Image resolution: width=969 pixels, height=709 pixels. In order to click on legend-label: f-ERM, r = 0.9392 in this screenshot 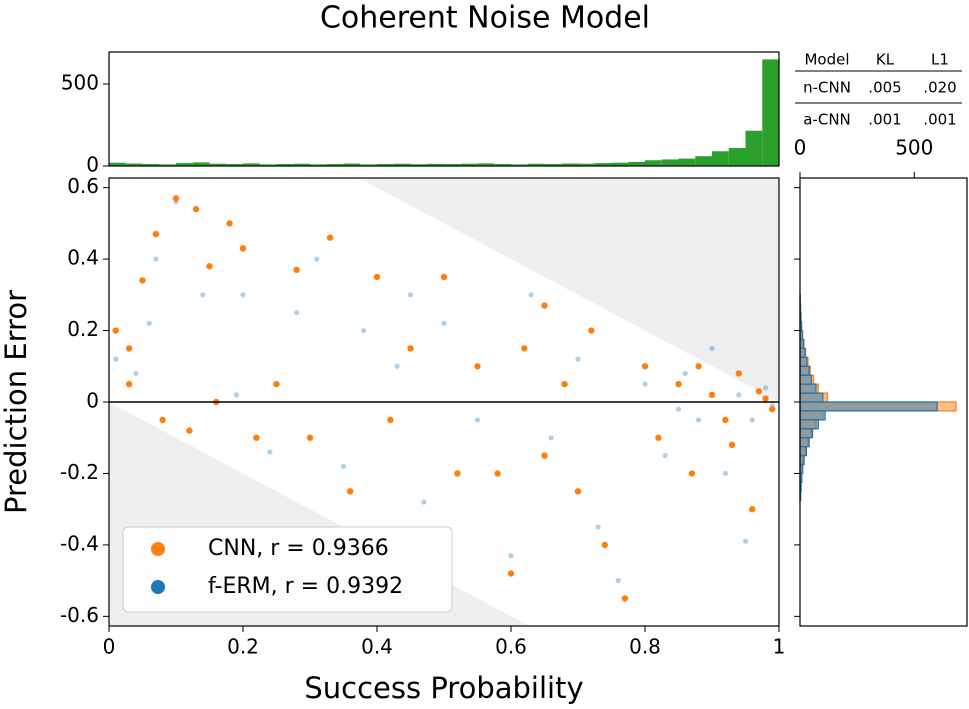, I will do `click(305, 586)`.